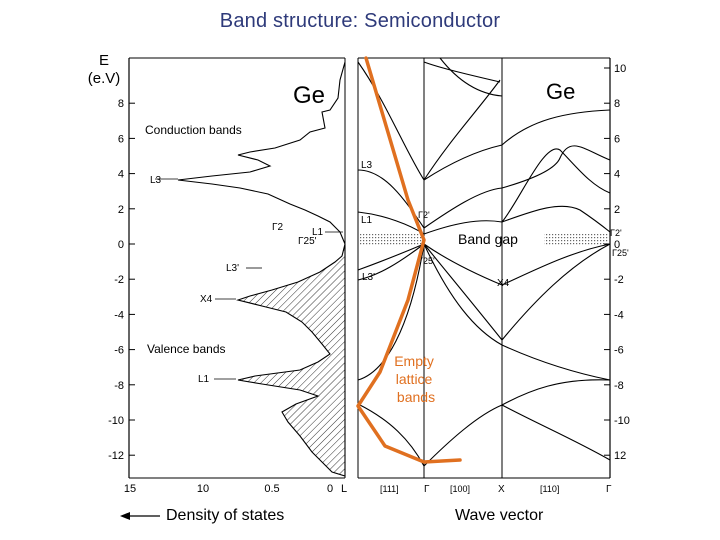  Describe the element at coordinates (503, 283) in the screenshot. I see `label-band-x4: X4` at that location.